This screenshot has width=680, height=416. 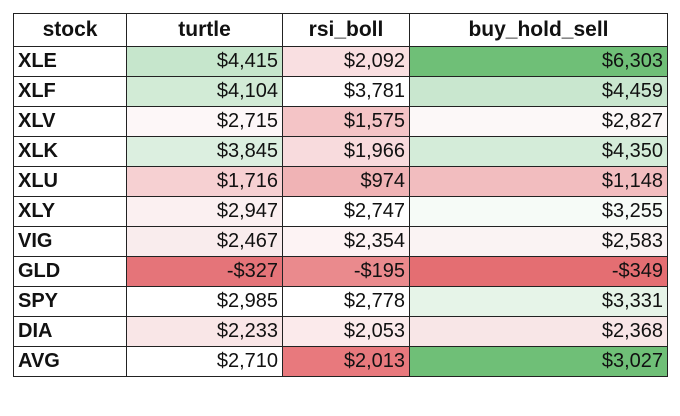 What do you see at coordinates (70, 181) in the screenshot?
I see `cell-stock: XLU` at bounding box center [70, 181].